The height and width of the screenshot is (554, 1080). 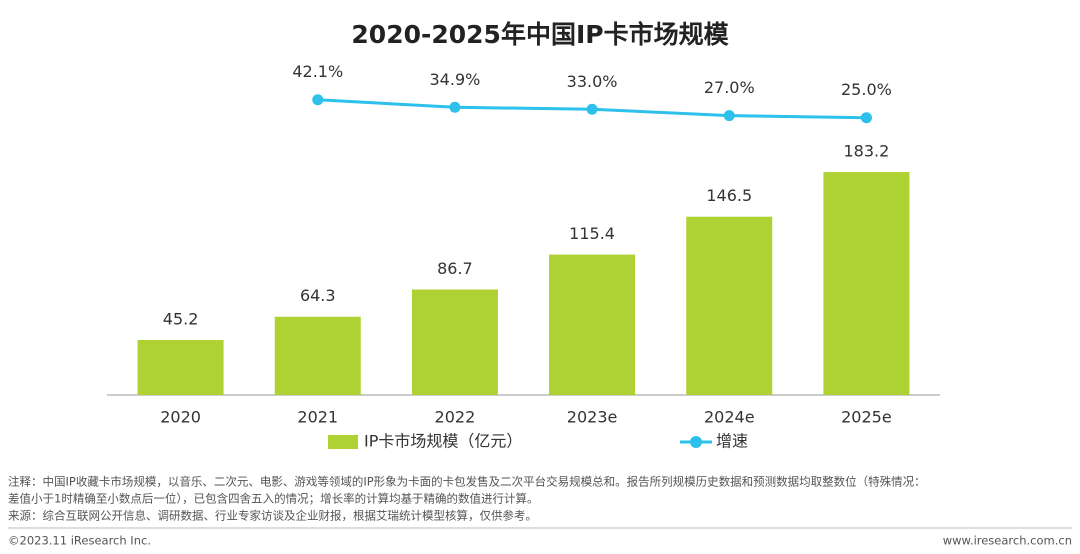 I want to click on value-label: 183.2, so click(x=867, y=151).